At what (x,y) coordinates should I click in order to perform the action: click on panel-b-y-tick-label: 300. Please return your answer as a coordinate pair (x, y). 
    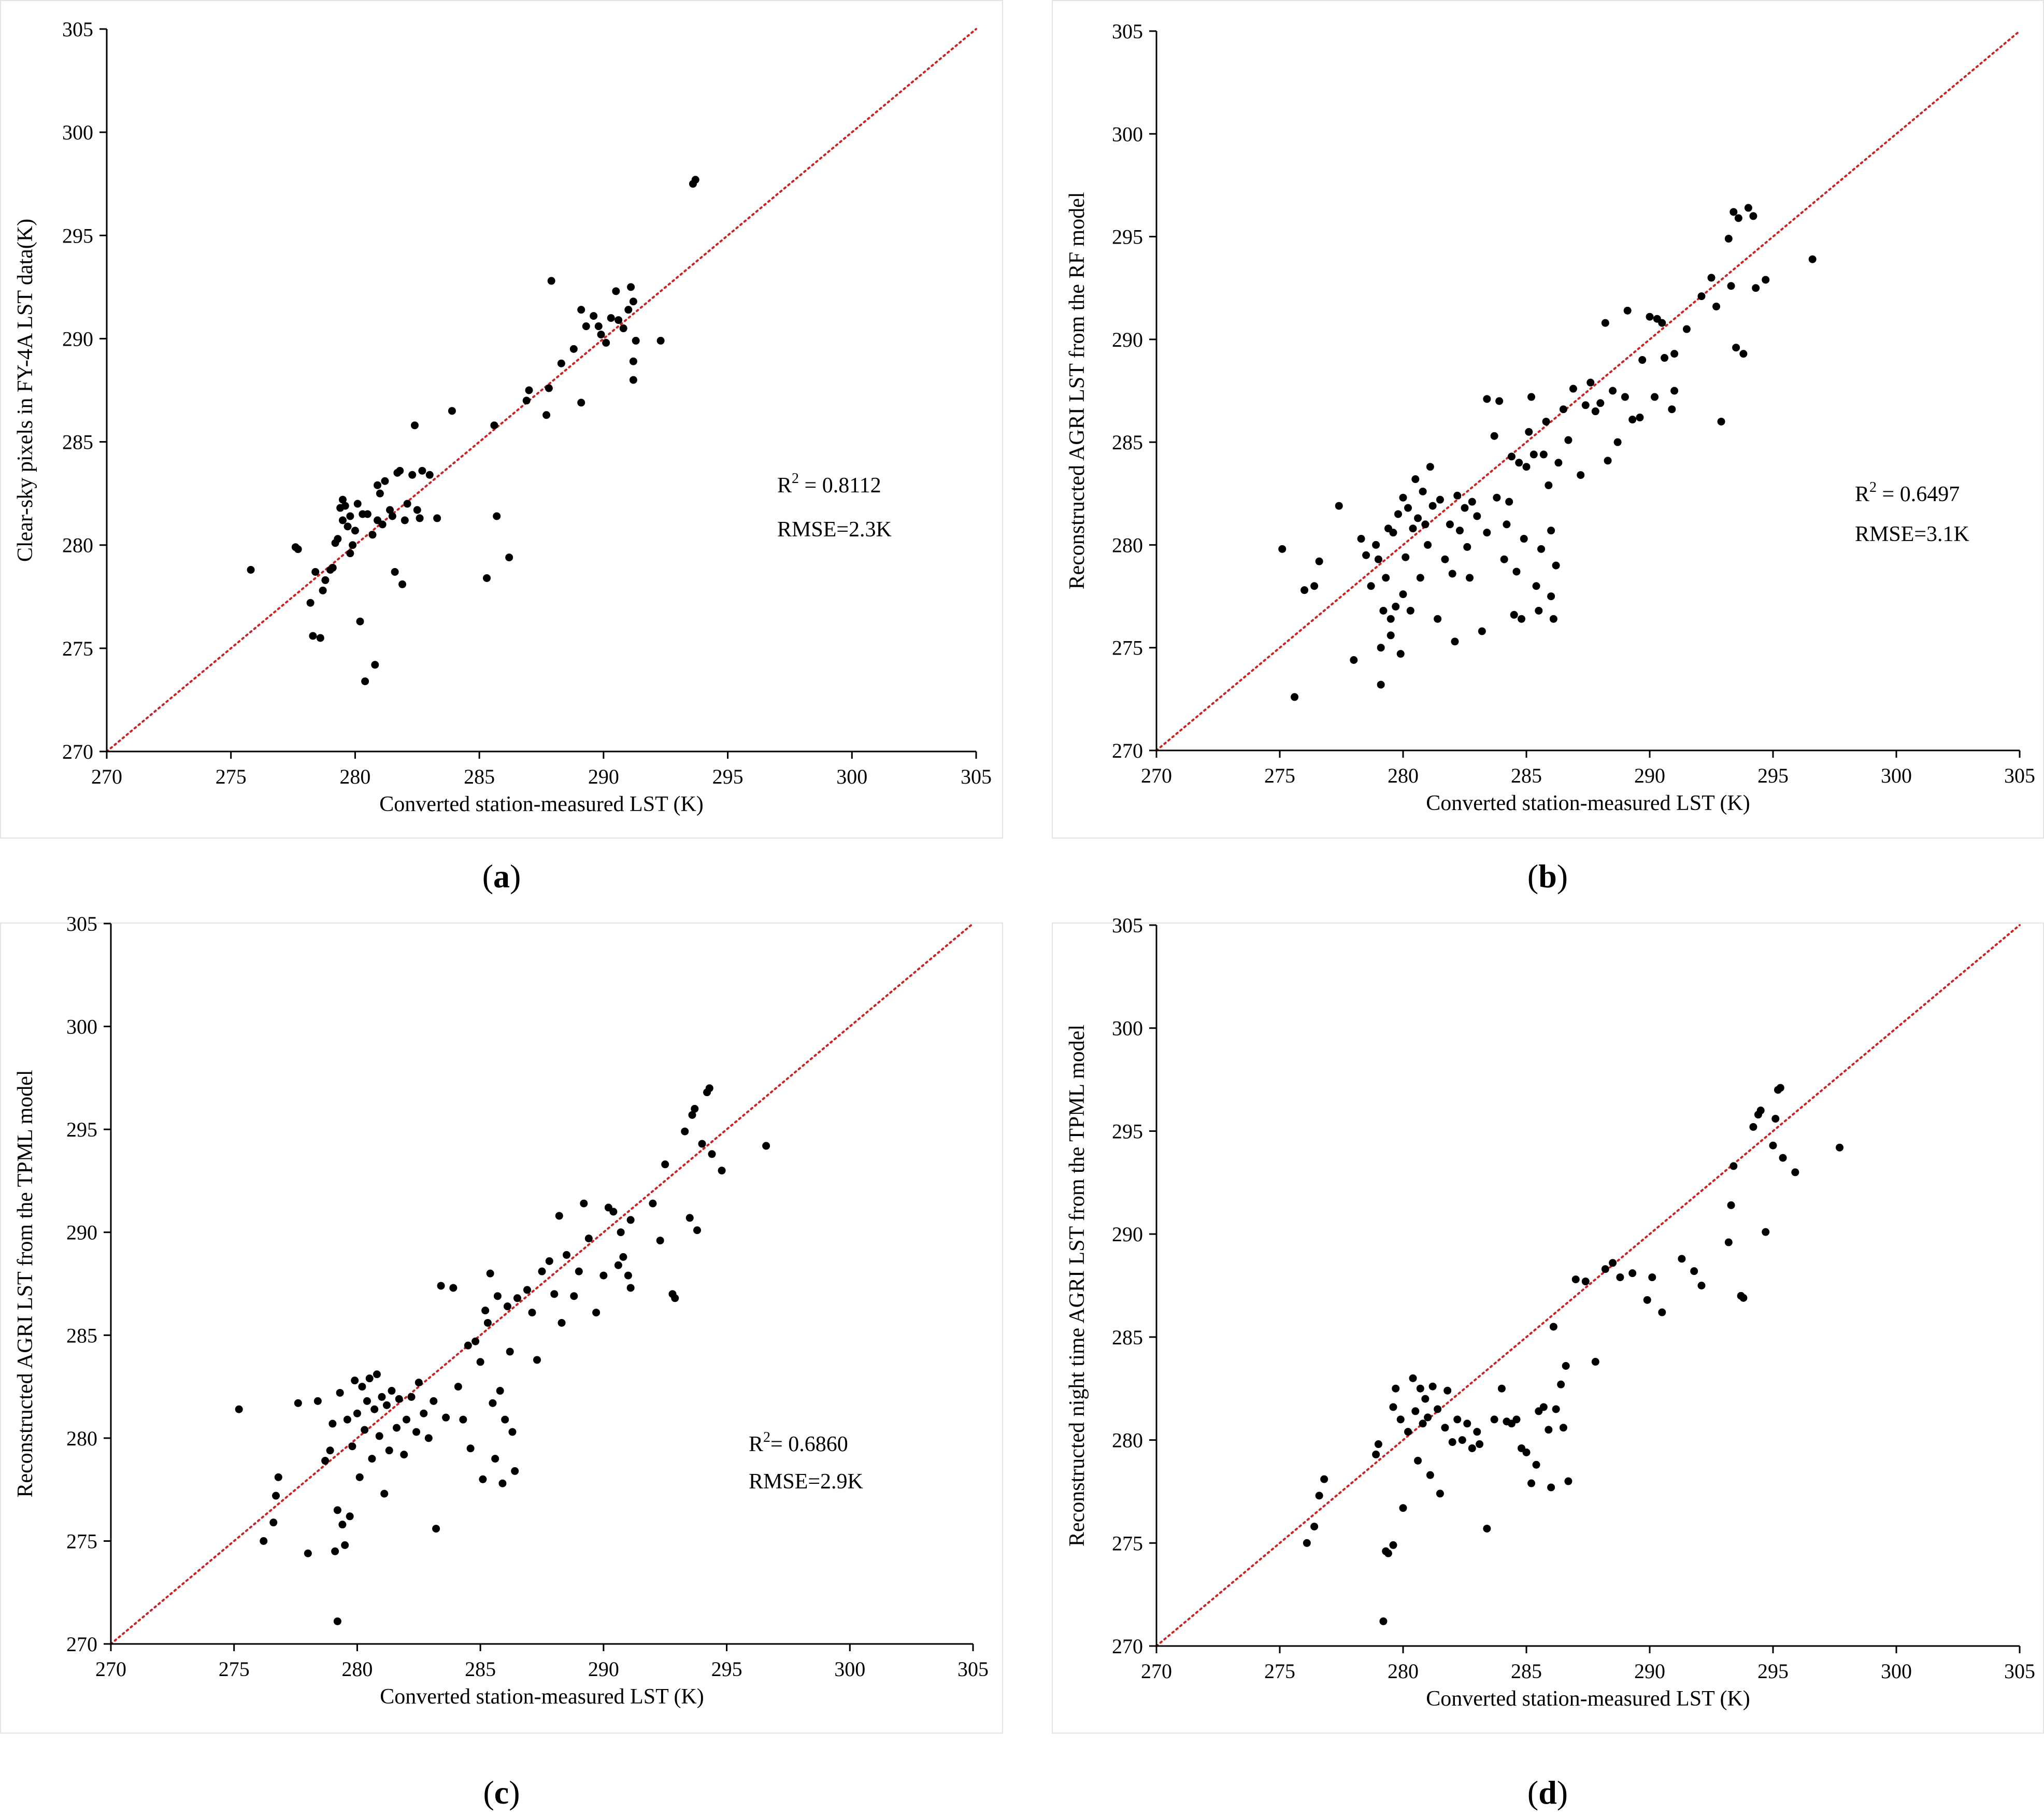
    Looking at the image, I should click on (1127, 134).